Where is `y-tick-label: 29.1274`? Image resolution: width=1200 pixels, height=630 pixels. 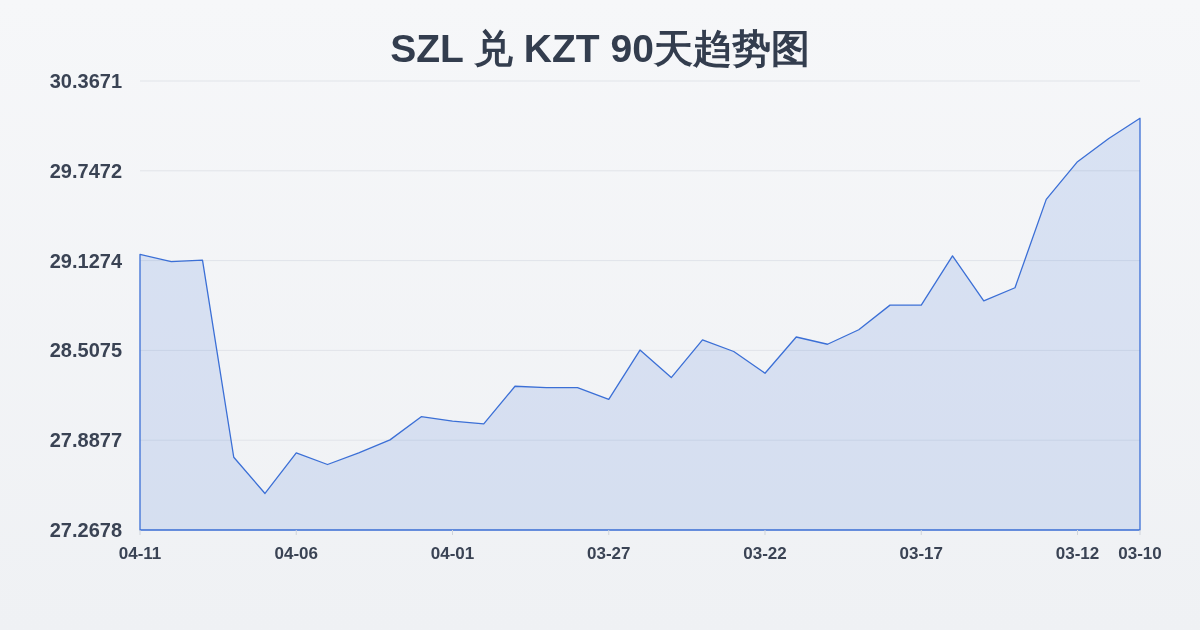 y-tick-label: 29.1274 is located at coordinates (86, 260).